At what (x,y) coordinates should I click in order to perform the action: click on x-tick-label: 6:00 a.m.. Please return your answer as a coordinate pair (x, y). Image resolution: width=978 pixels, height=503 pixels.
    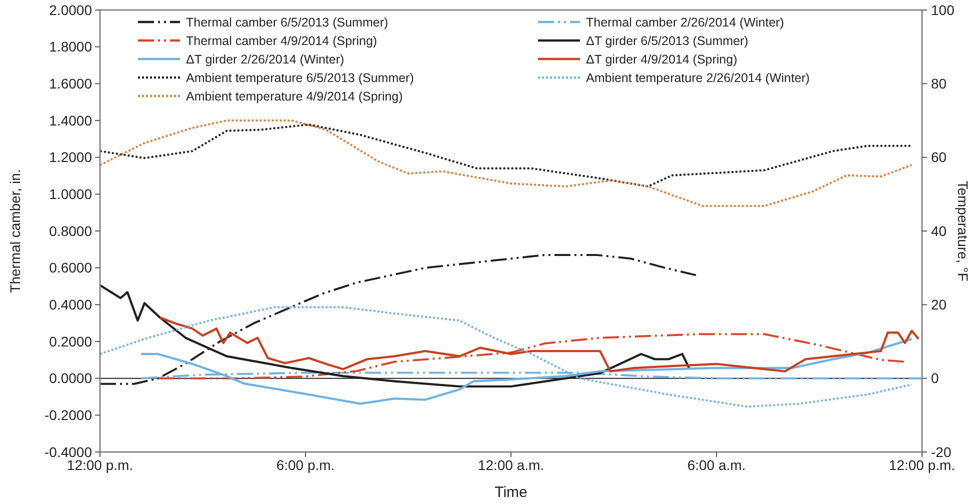
    Looking at the image, I should click on (716, 465).